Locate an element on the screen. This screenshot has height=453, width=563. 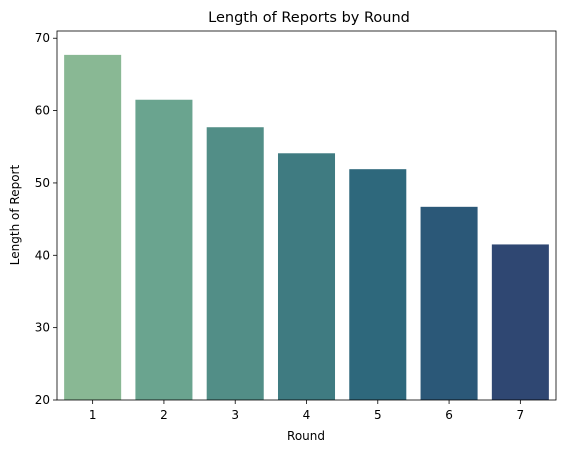
y-tick-label: 60 is located at coordinates (42, 111).